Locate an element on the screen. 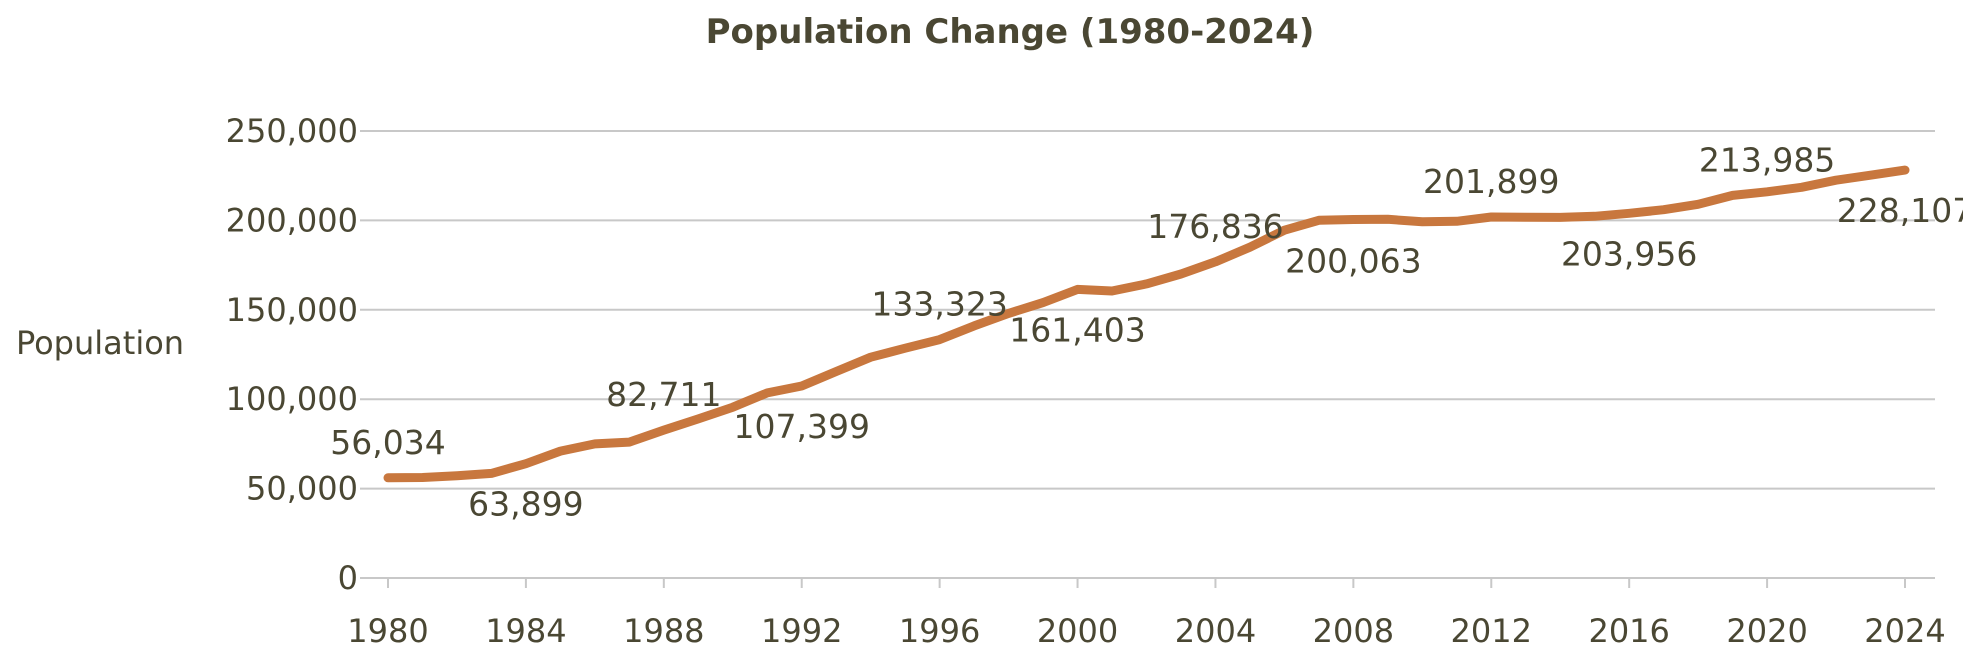  data-label: 63,899 is located at coordinates (525, 504).